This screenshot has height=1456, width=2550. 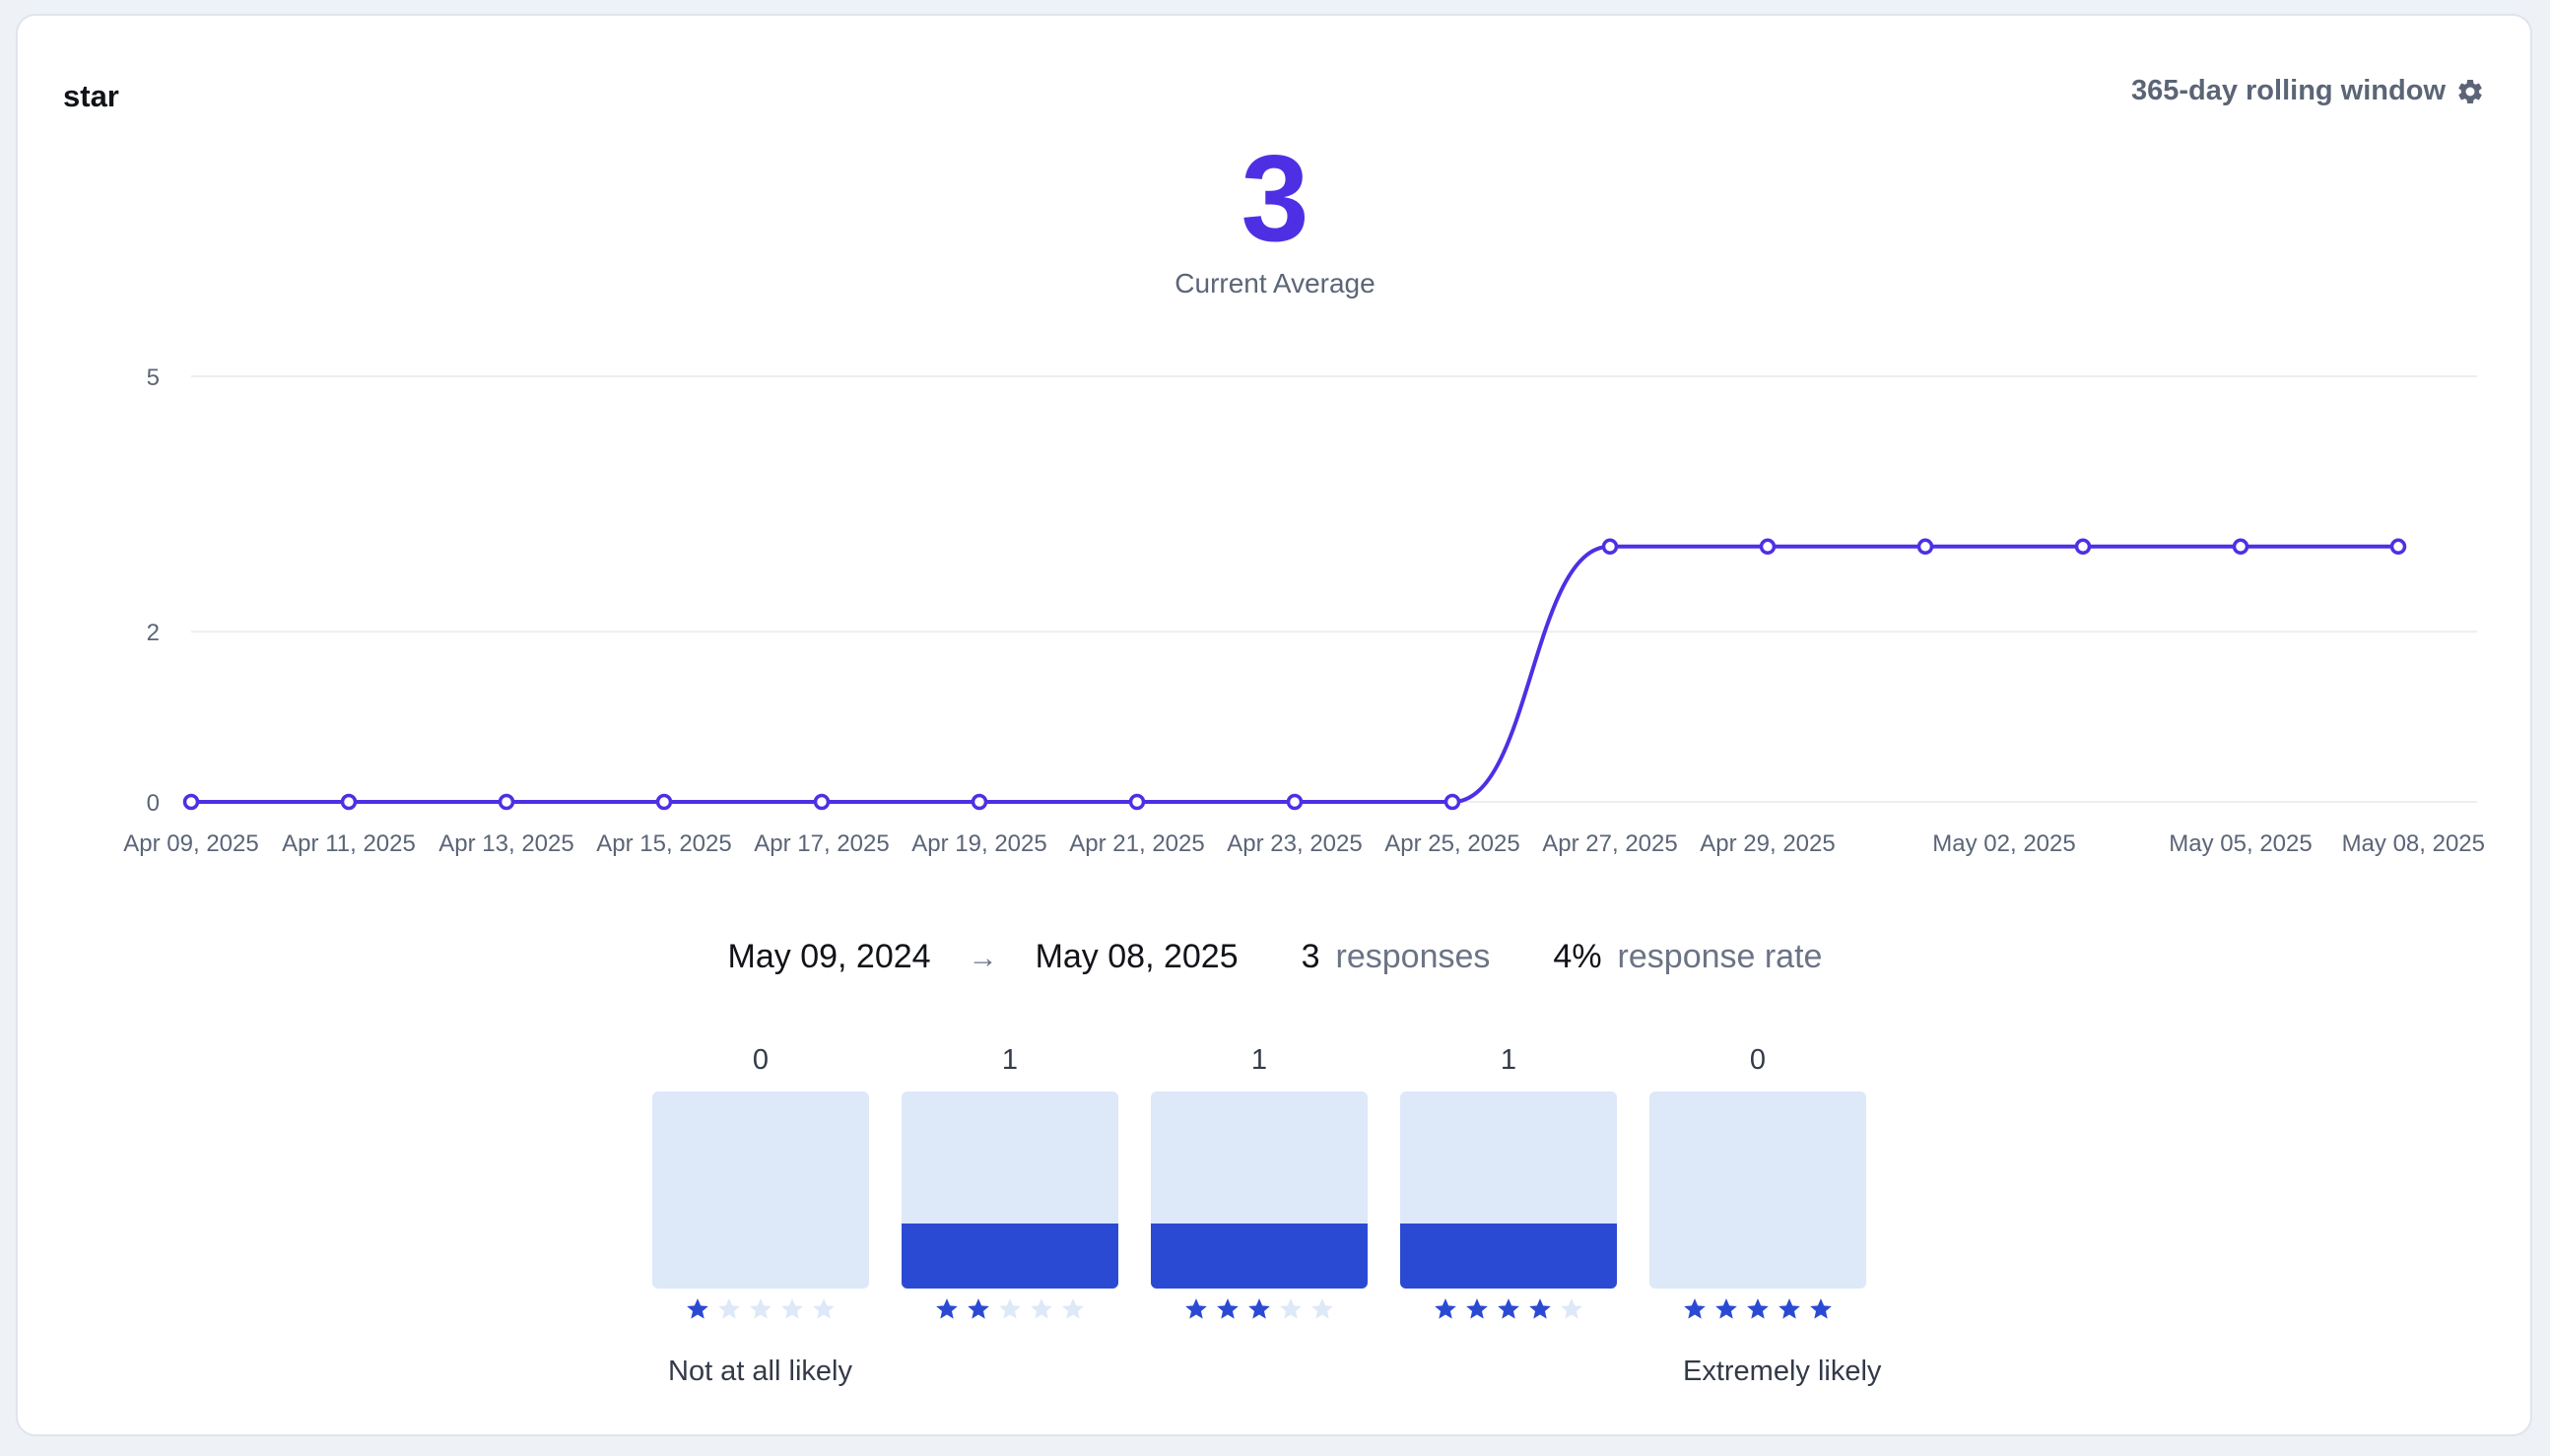 What do you see at coordinates (2413, 843) in the screenshot?
I see `x-tick-label: May 08, 2025` at bounding box center [2413, 843].